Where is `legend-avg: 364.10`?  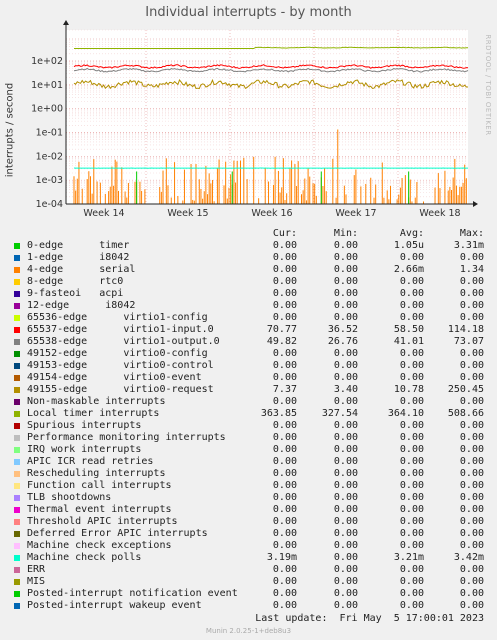 legend-avg: 364.10 is located at coordinates (405, 413).